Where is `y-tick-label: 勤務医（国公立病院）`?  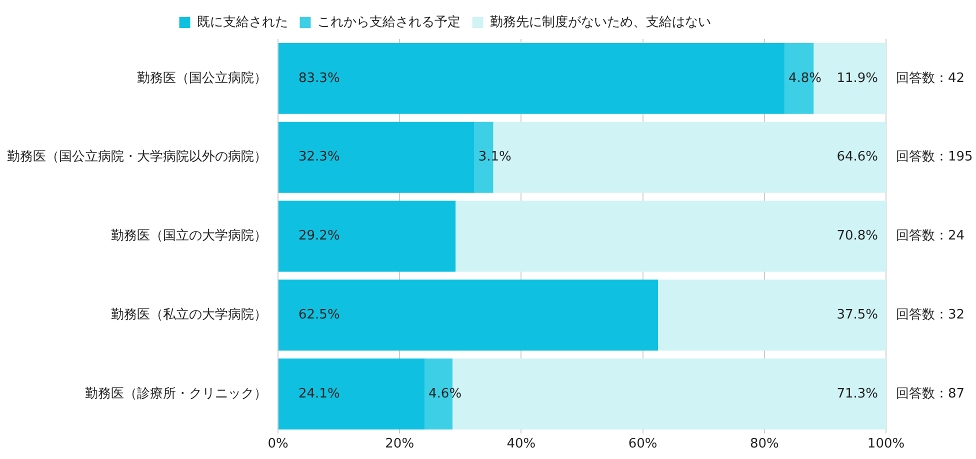
y-tick-label: 勤務医（国公立病院） is located at coordinates (202, 78).